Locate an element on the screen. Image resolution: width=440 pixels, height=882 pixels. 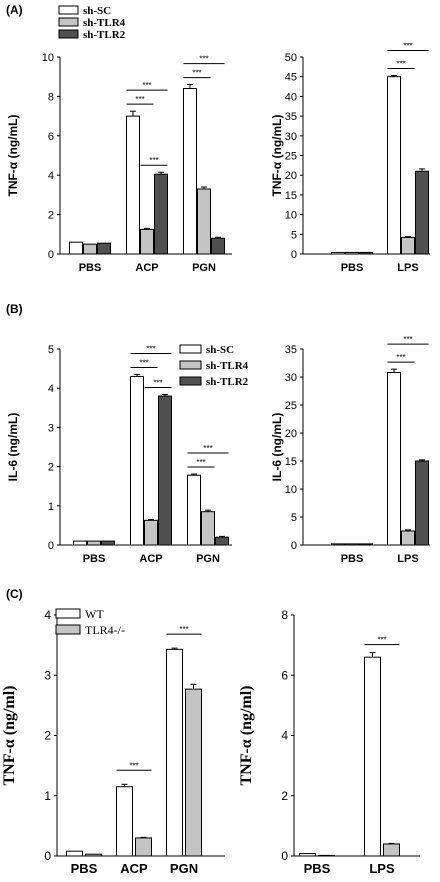
y-tick-label: 30 is located at coordinates (291, 137).